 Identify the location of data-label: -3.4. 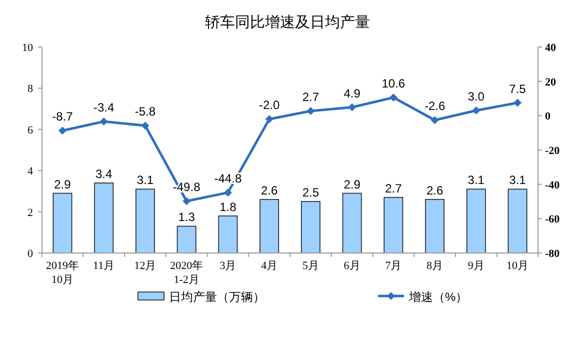
(104, 107).